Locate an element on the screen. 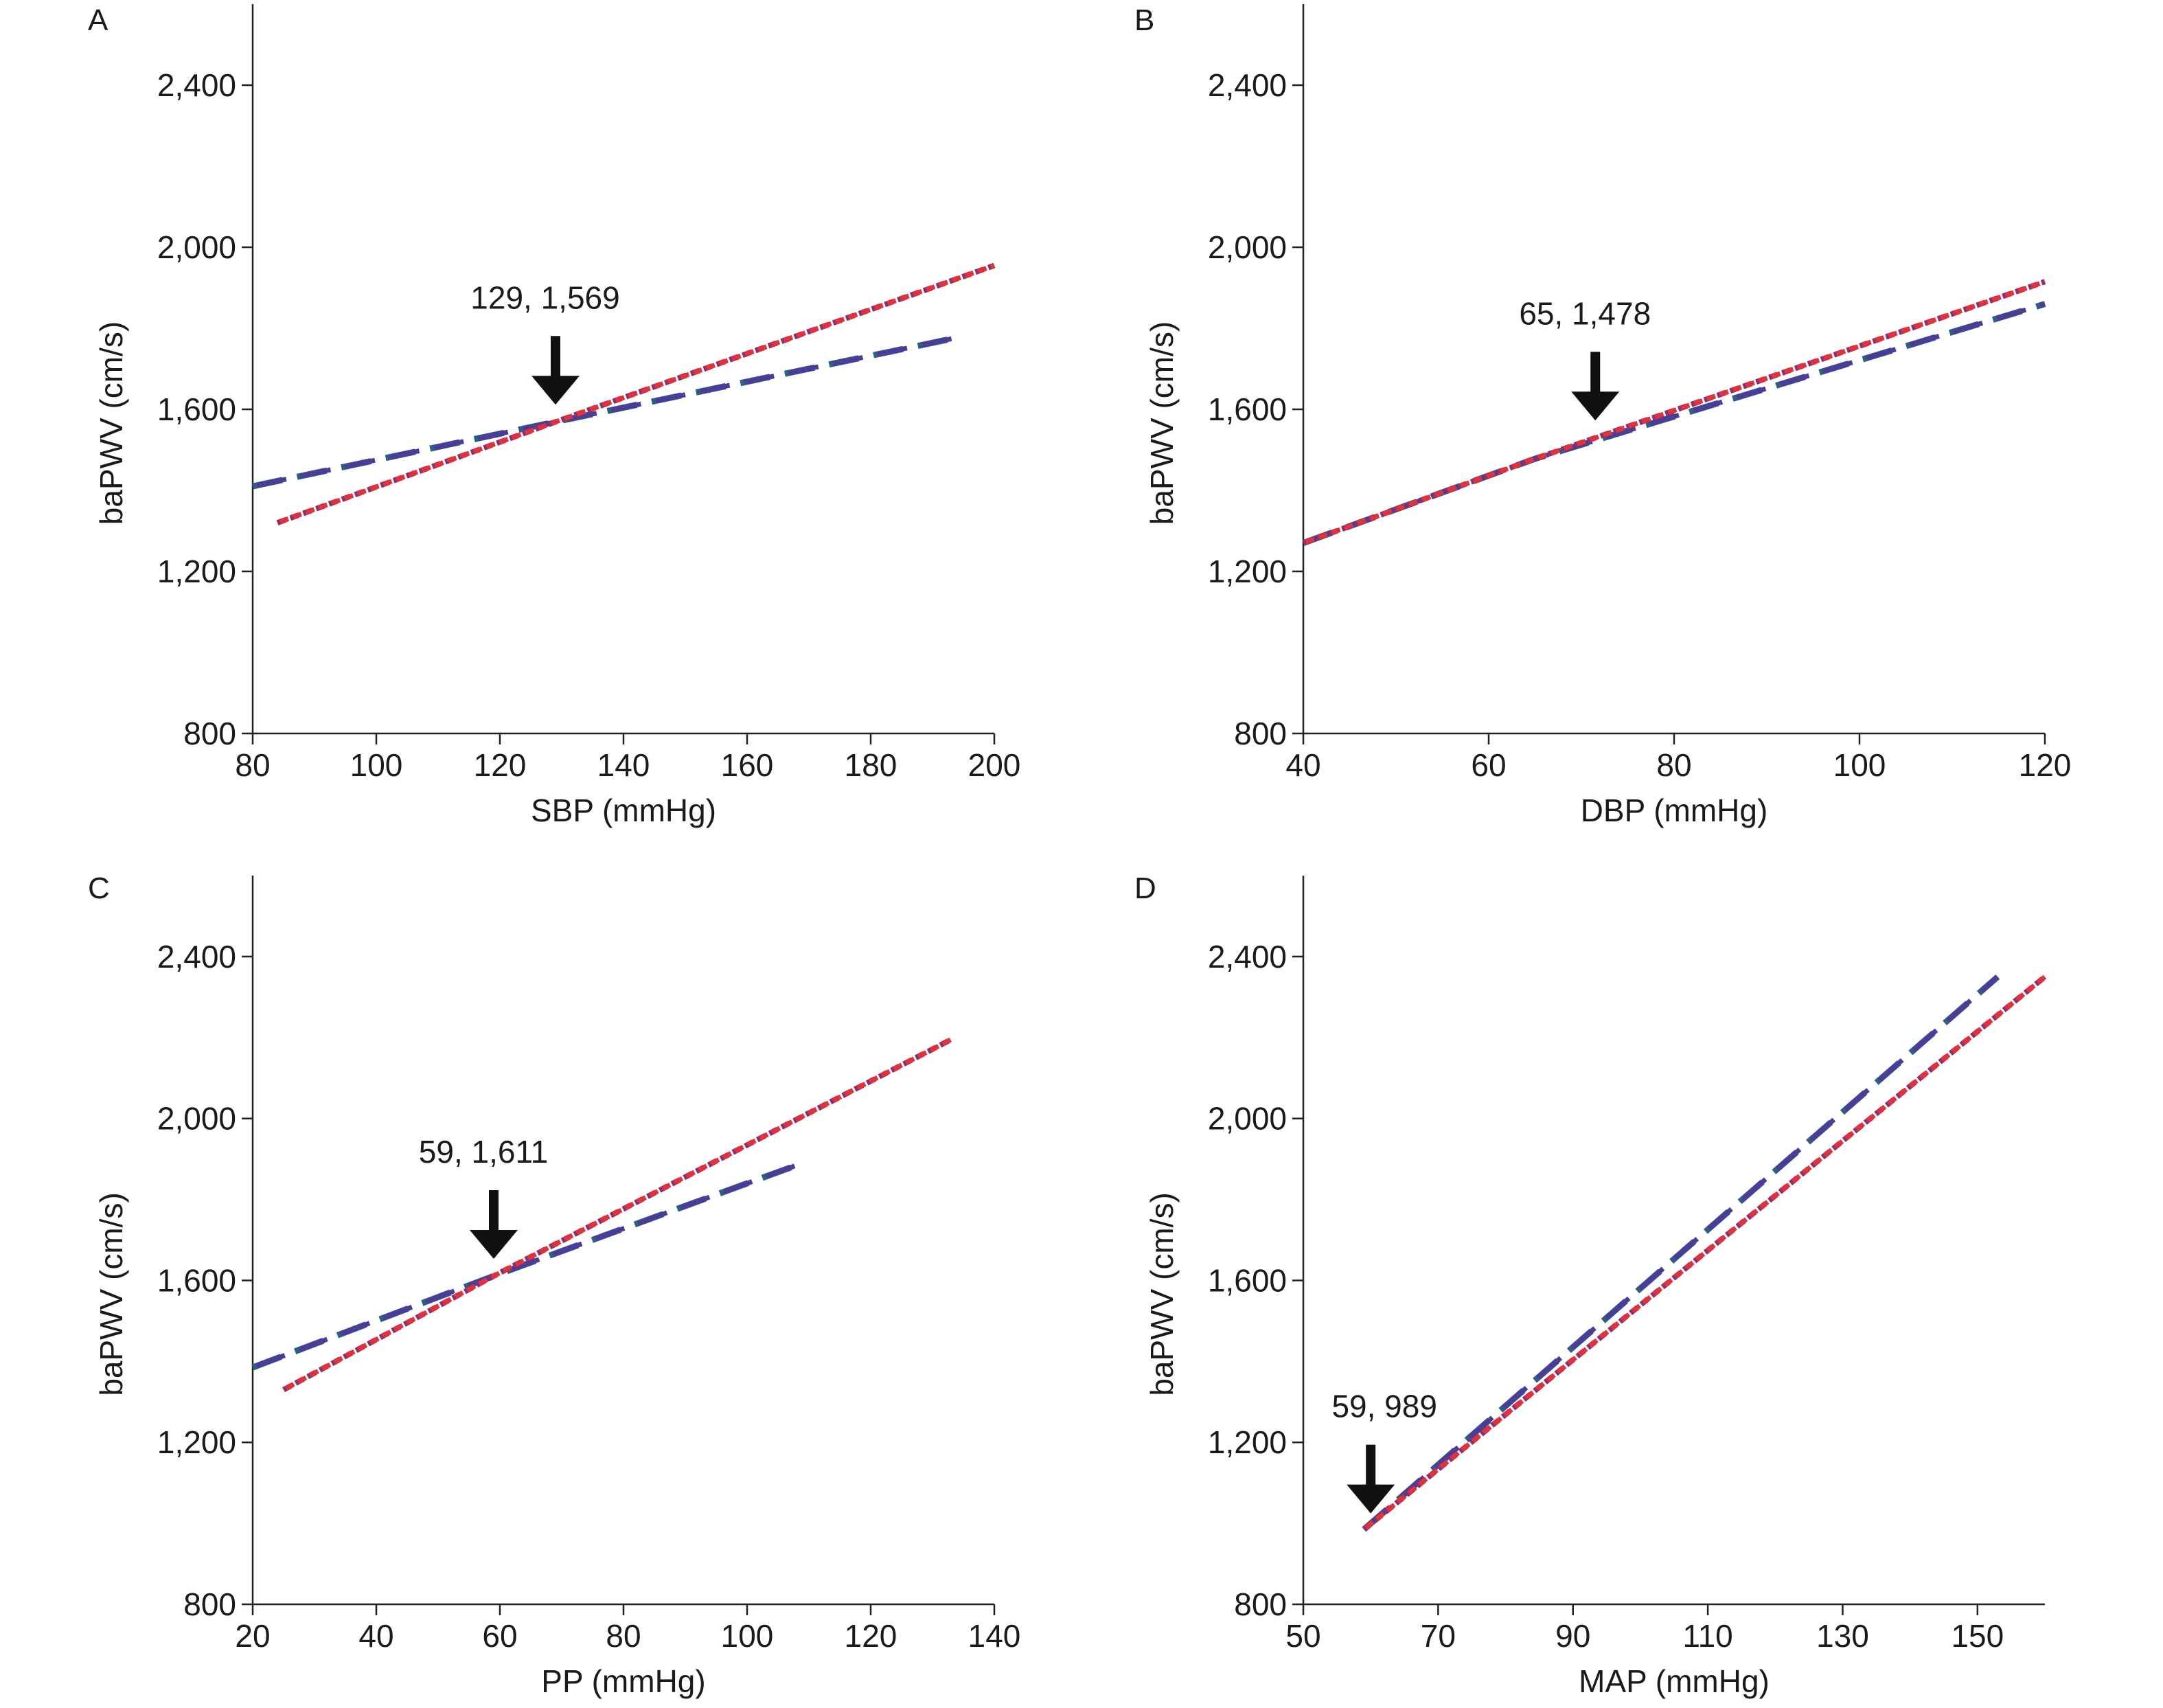 This screenshot has width=2163, height=1708. x-tick-label-b: 120 is located at coordinates (2045, 765).